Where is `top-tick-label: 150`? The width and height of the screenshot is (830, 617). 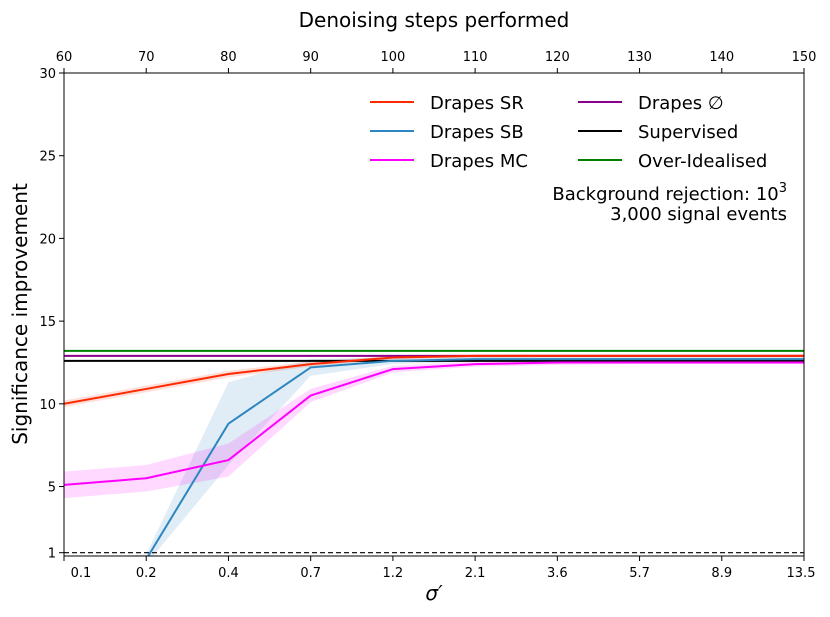 top-tick-label: 150 is located at coordinates (804, 57).